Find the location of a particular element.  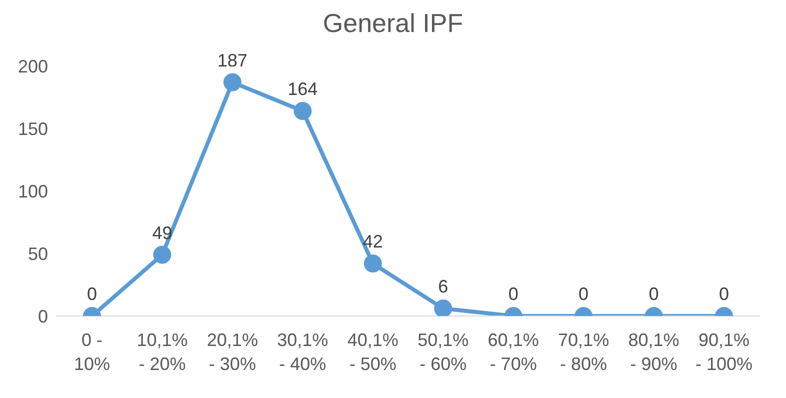

x-tick-label: 90,1% - 100% is located at coordinates (724, 352).